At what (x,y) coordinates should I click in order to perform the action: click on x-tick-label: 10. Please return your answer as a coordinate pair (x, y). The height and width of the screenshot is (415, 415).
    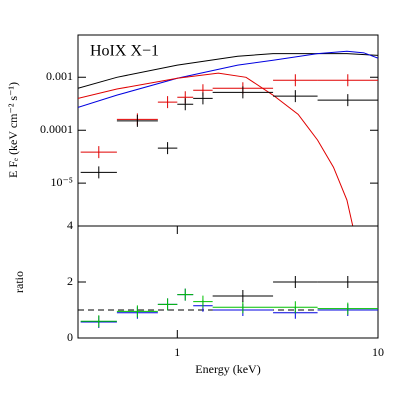
    Looking at the image, I should click on (378, 352).